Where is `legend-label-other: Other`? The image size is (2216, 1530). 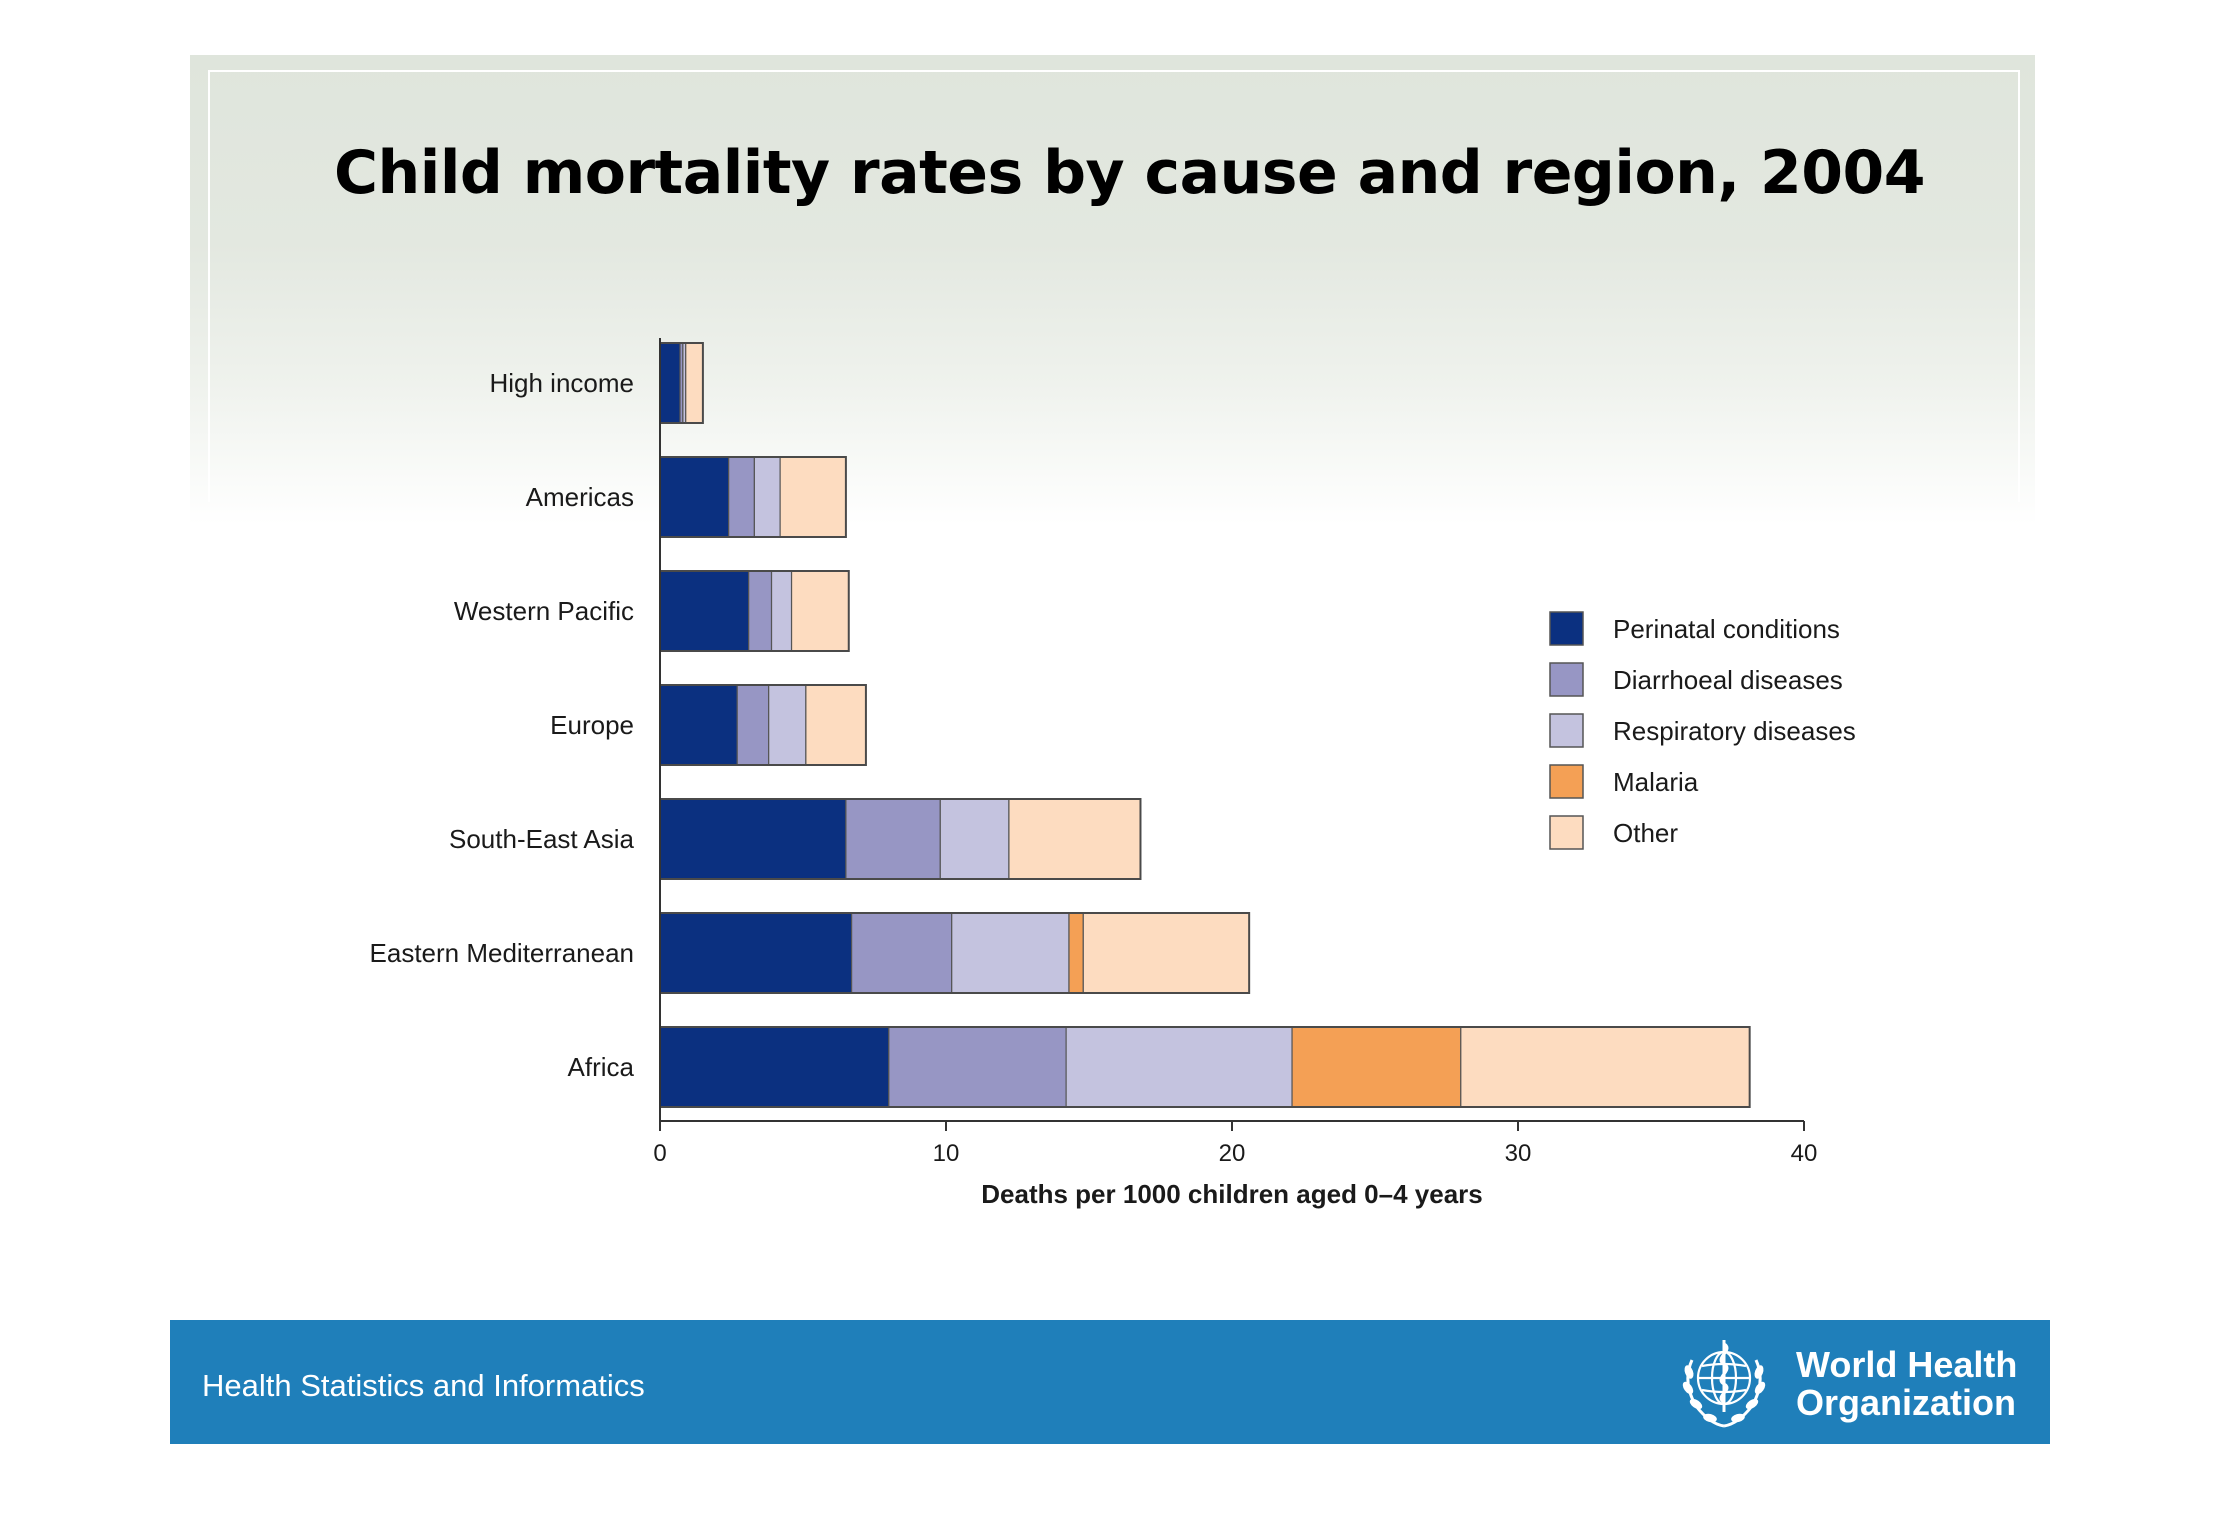 legend-label-other: Other is located at coordinates (1645, 833).